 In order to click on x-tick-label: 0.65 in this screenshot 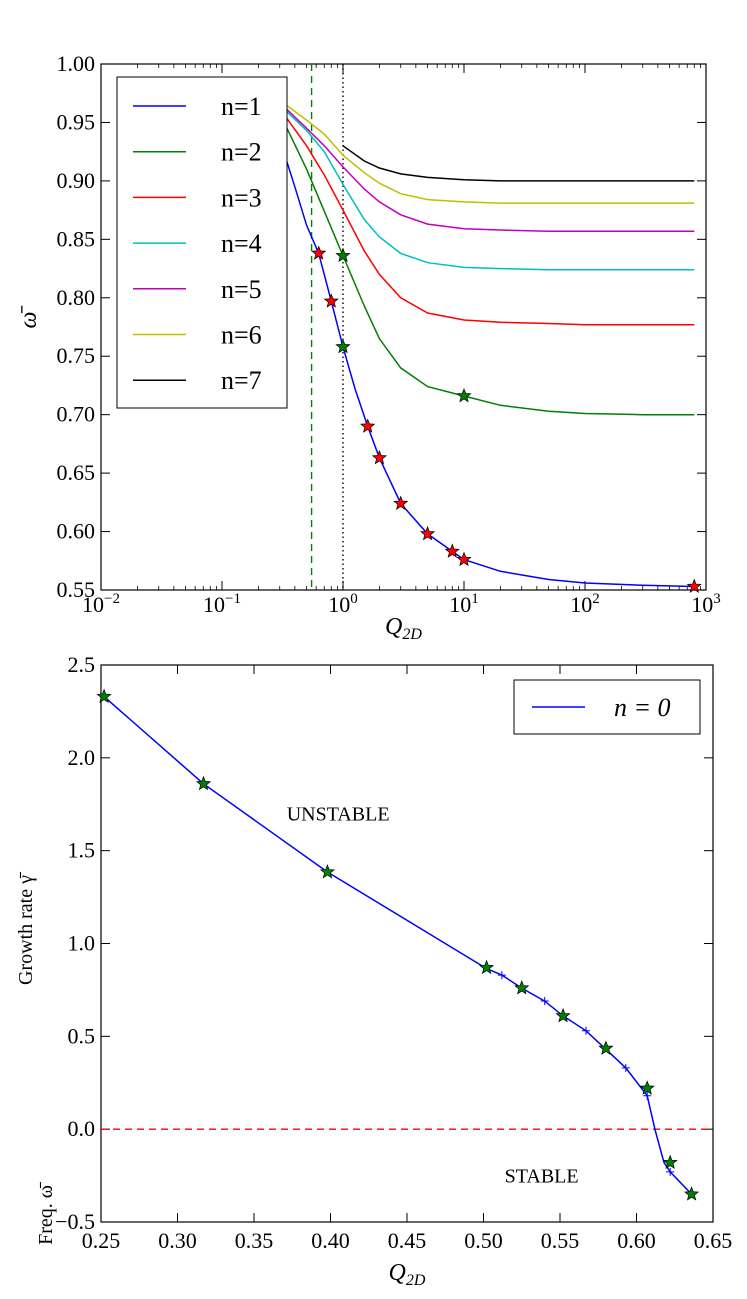, I will do `click(713, 1240)`.